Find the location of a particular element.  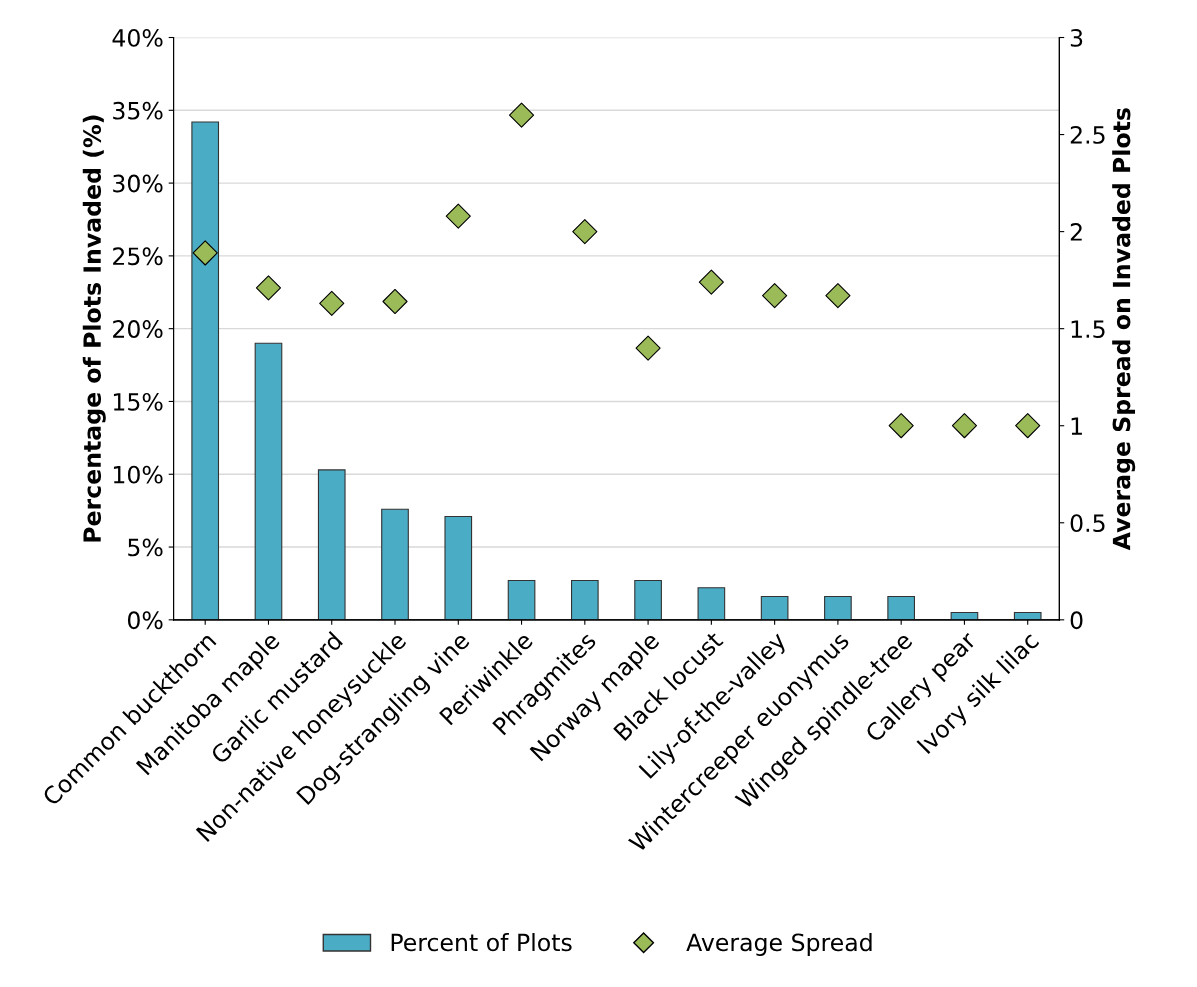

y2-tick-label: 2 is located at coordinates (1076, 232).